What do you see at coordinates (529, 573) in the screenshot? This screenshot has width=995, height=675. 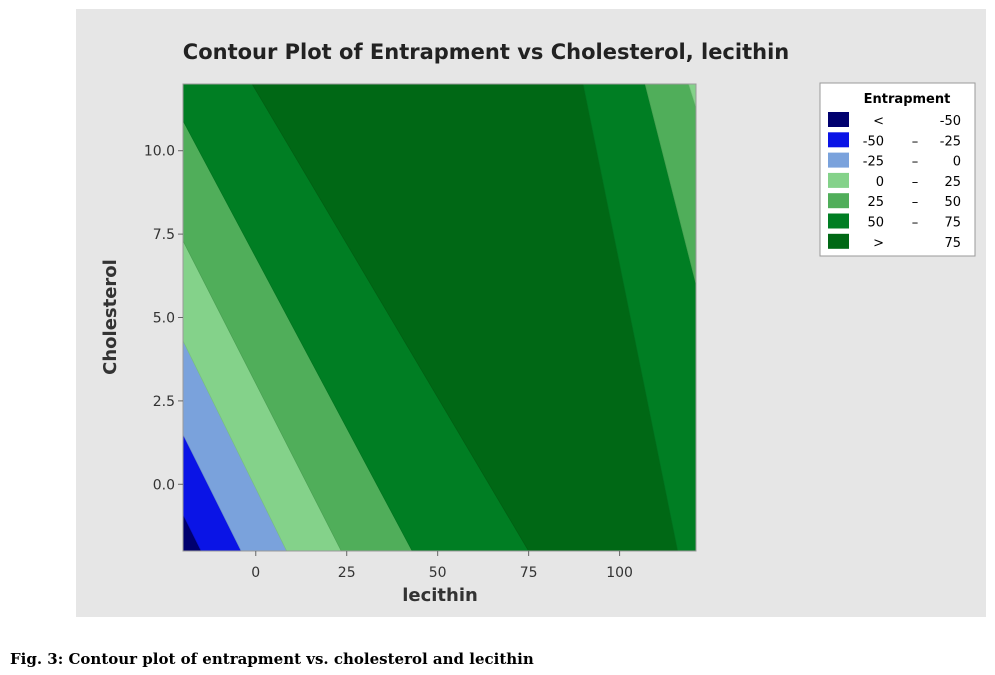 I see `x-tick-label: 75` at bounding box center [529, 573].